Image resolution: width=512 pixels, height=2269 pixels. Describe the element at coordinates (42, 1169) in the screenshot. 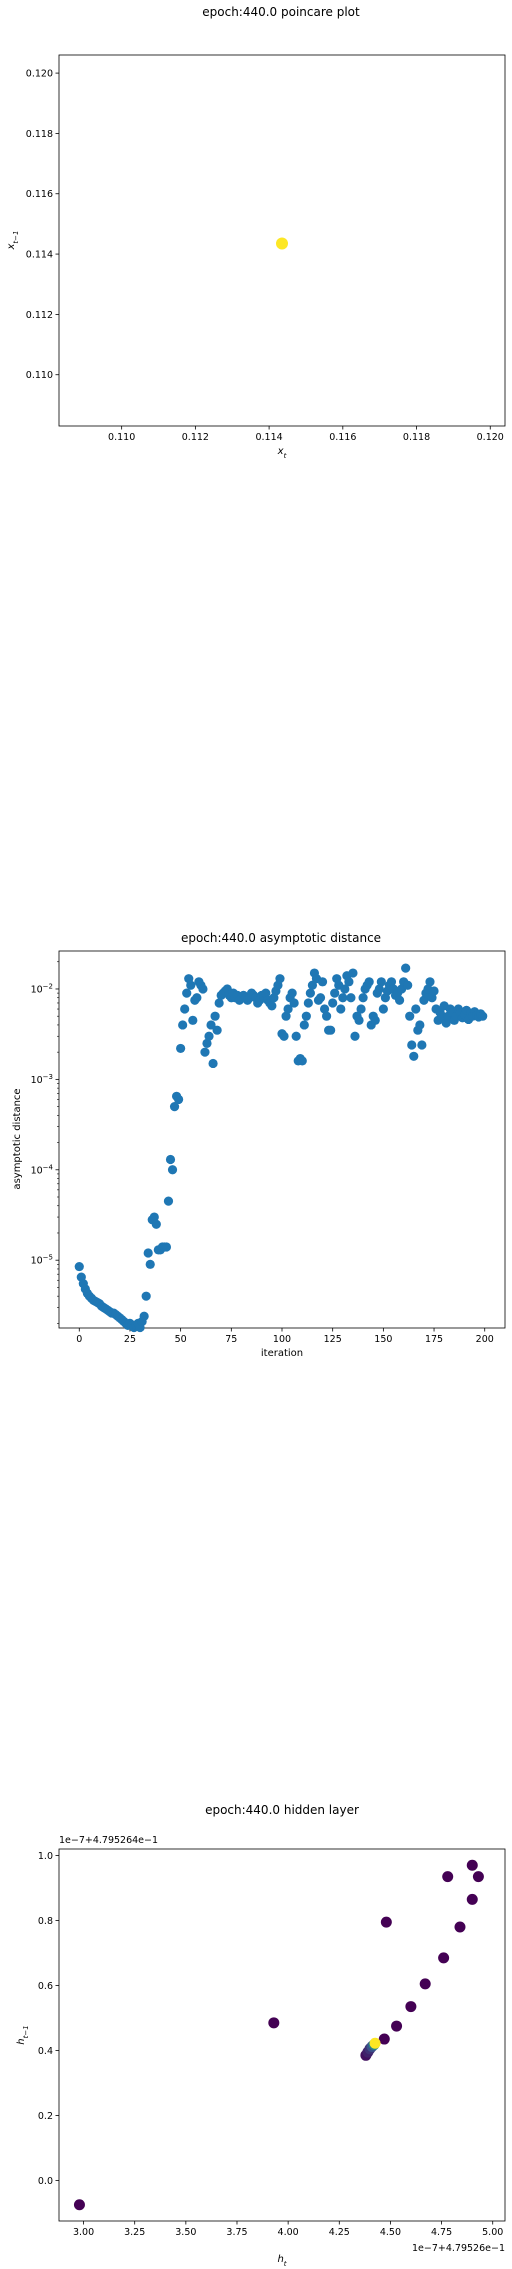

I see `y-tick-label: 10⁻⁴` at that location.